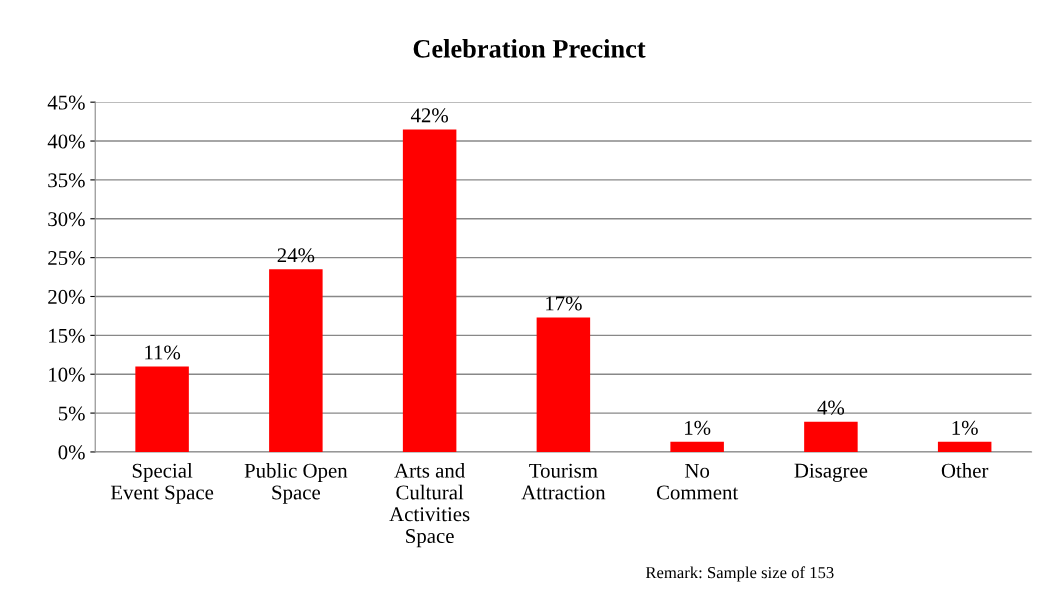  What do you see at coordinates (965, 470) in the screenshot?
I see `x-tick-label: Other` at bounding box center [965, 470].